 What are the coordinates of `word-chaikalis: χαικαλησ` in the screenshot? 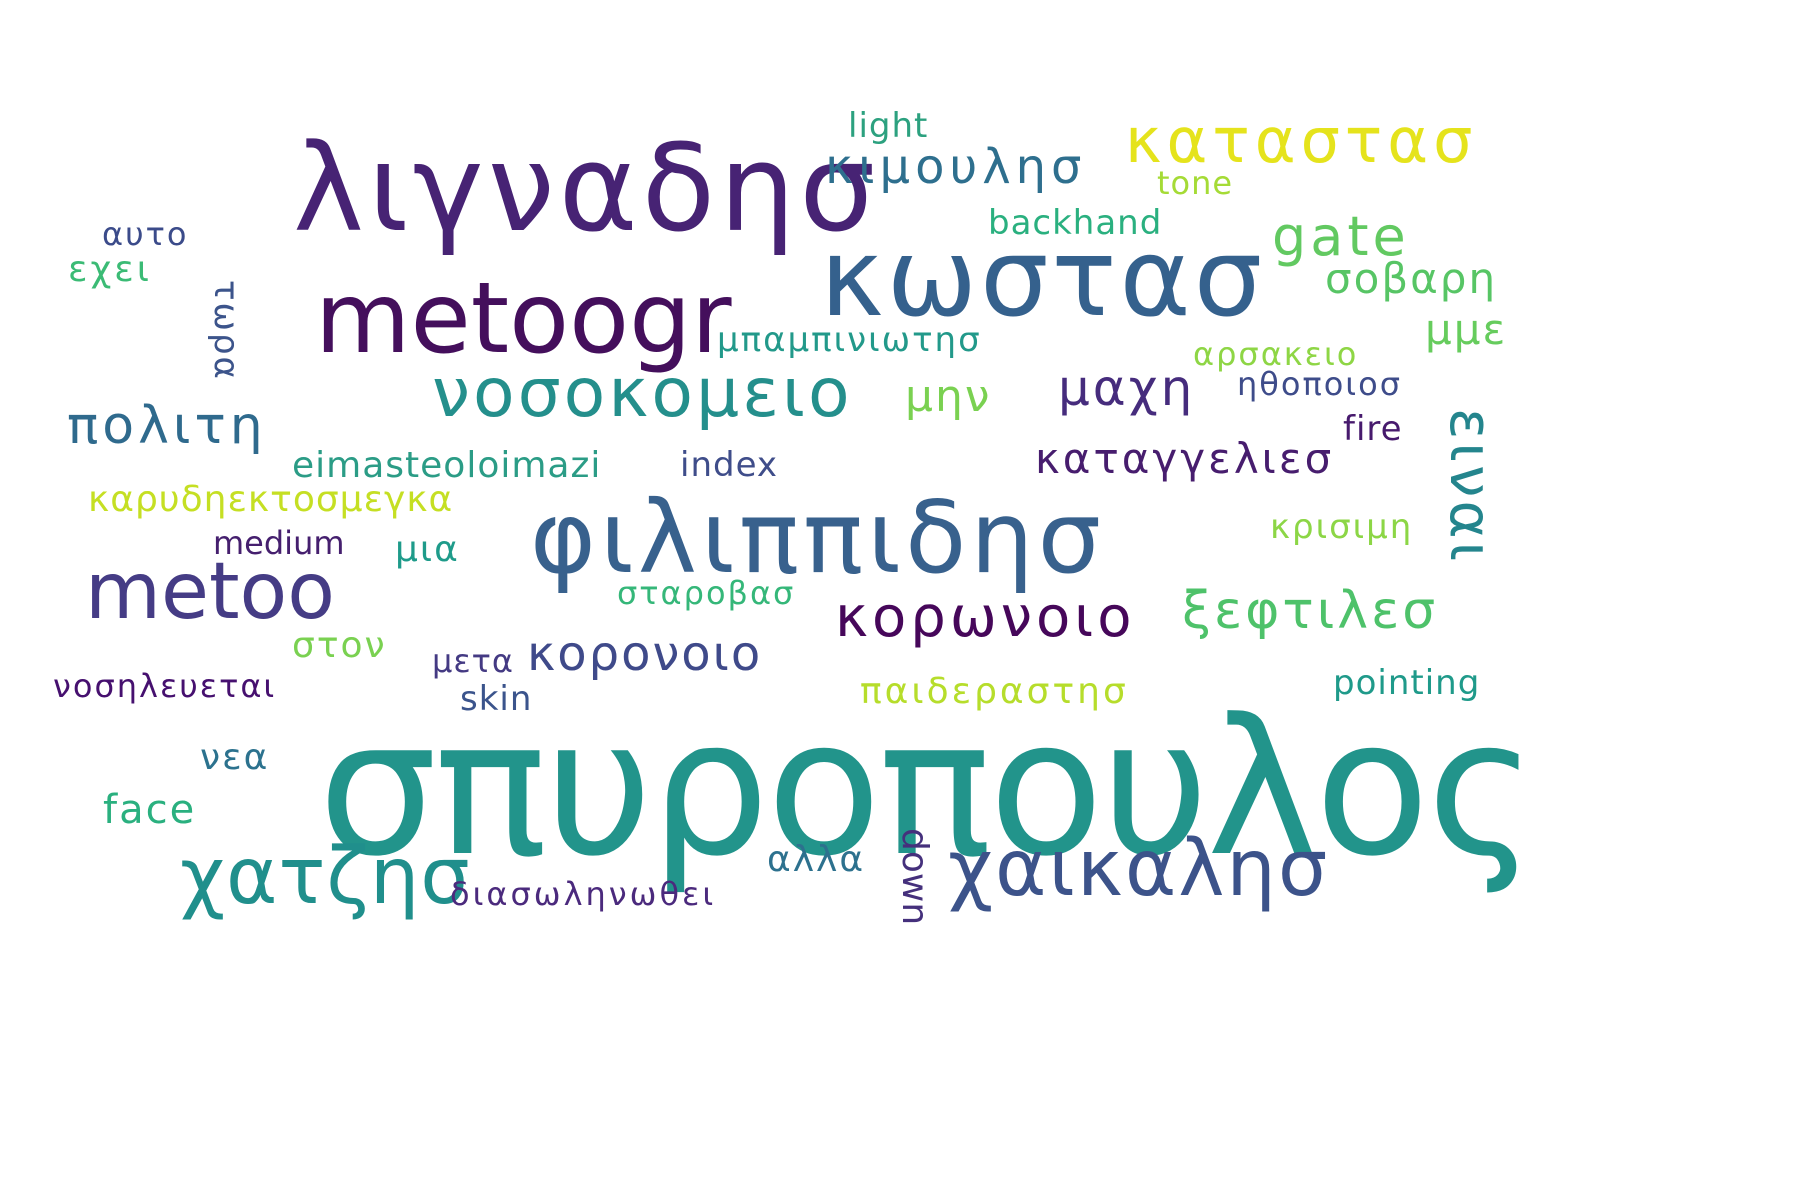 It's located at (1139, 869).